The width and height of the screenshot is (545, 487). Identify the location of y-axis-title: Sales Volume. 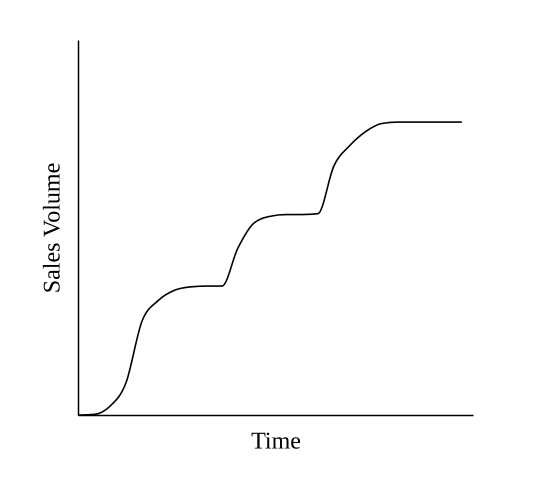
(53, 228).